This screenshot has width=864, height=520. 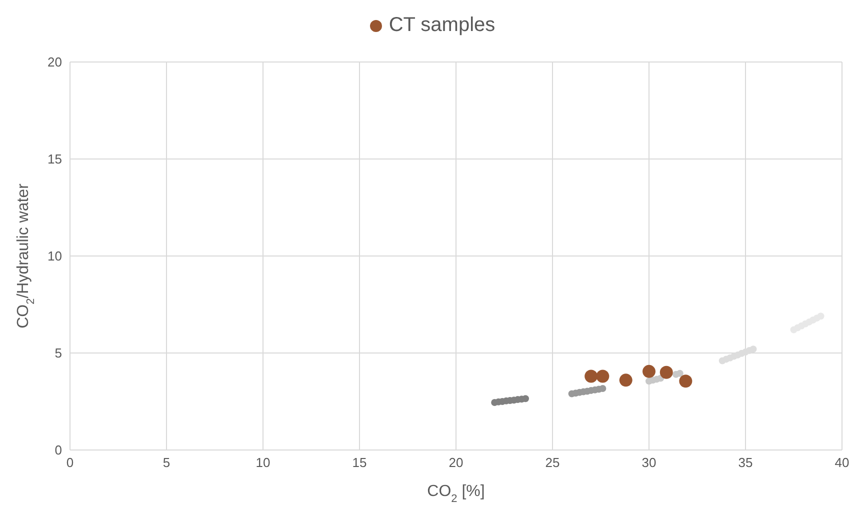 What do you see at coordinates (442, 25) in the screenshot?
I see `legend-label: CT samples` at bounding box center [442, 25].